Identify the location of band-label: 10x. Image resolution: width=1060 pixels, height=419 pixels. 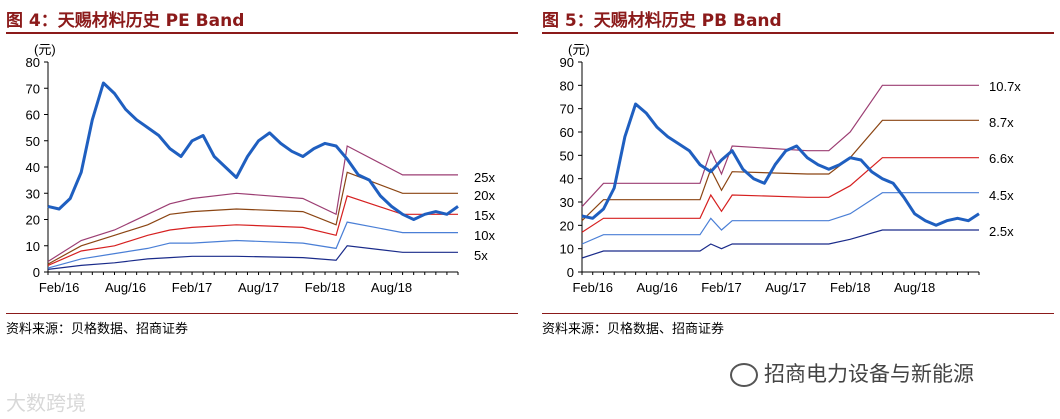
(484, 235).